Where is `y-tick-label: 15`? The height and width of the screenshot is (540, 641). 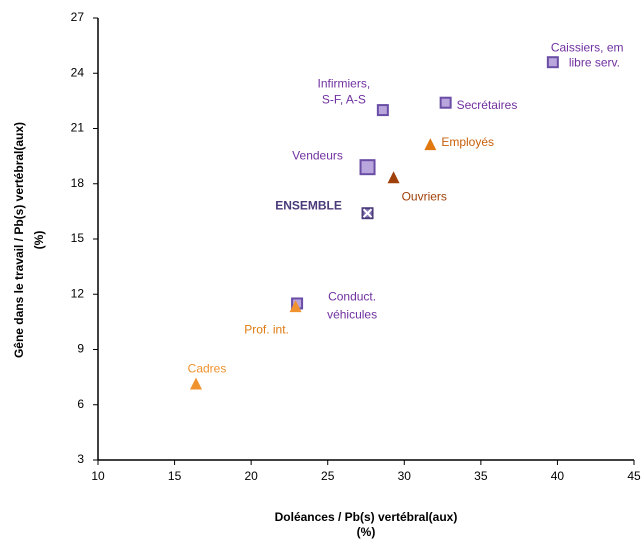
y-tick-label: 15 is located at coordinates (78, 238).